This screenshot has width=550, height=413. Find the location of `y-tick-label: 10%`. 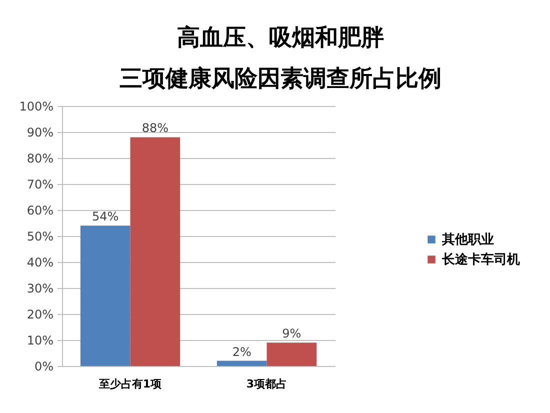

y-tick-label: 10% is located at coordinates (40, 341).